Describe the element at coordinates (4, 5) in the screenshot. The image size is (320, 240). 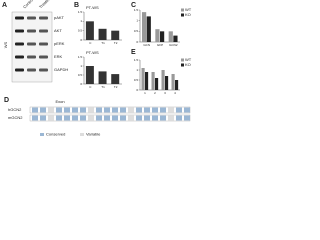
I see `panel-label: A` at that location.